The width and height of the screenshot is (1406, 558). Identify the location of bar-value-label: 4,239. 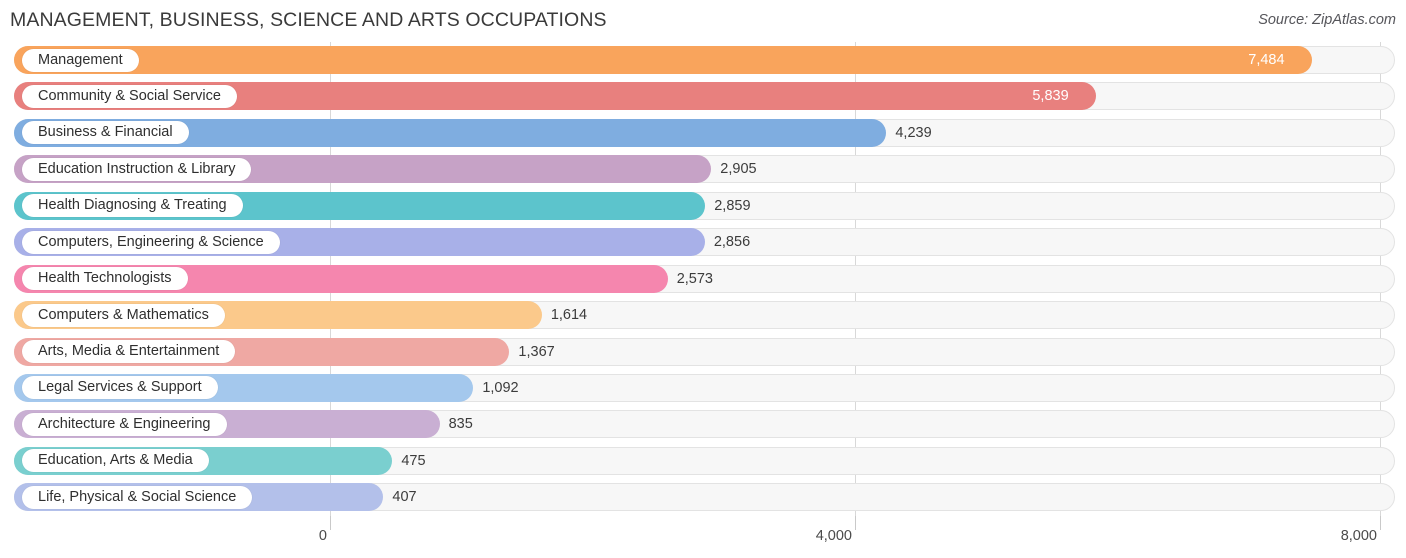
(913, 132).